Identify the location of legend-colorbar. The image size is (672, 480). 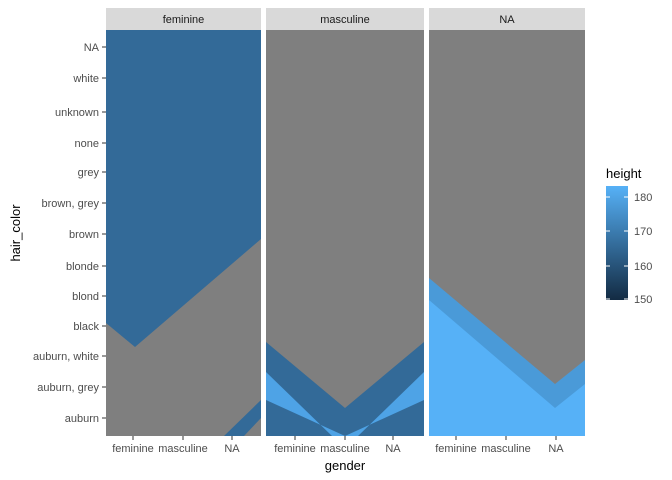
(617, 243).